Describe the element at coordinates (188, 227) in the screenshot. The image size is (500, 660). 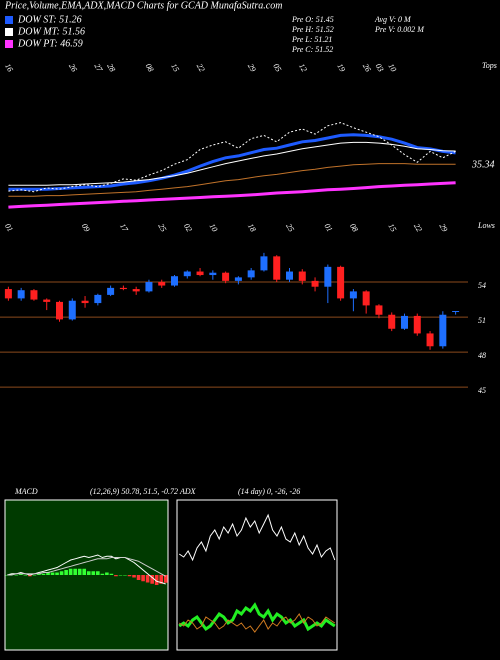
I see `x-tick-label: 02` at that location.